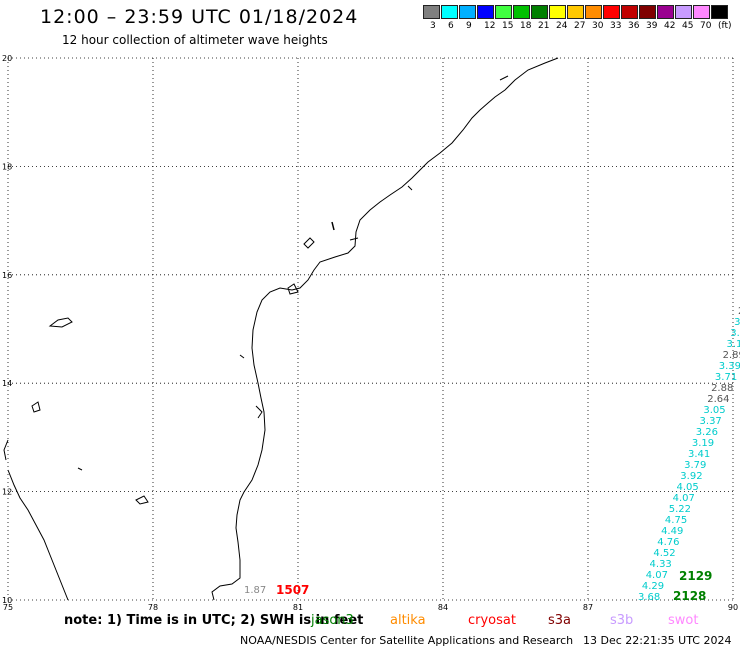  Describe the element at coordinates (560, 620) in the screenshot. I see `satellite-legend-item: s3a` at that location.